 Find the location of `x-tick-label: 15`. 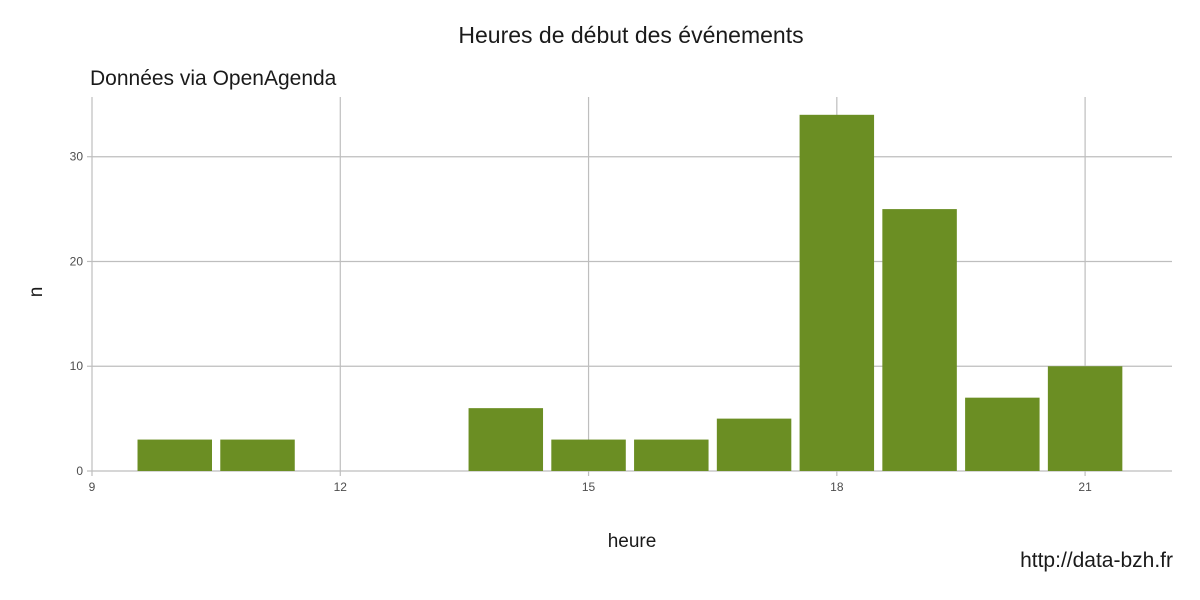

x-tick-label: 15 is located at coordinates (589, 487).